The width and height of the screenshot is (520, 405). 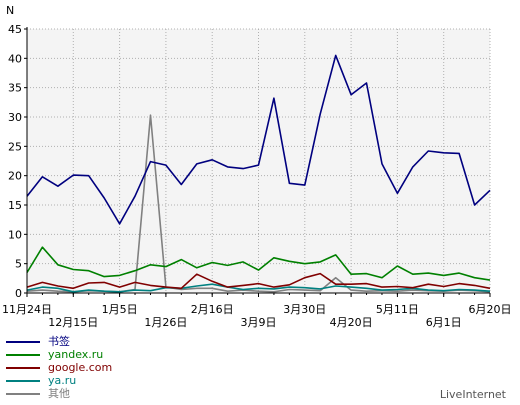 What do you see at coordinates (10, 10) in the screenshot?
I see `y-axis-label: N` at bounding box center [10, 10].